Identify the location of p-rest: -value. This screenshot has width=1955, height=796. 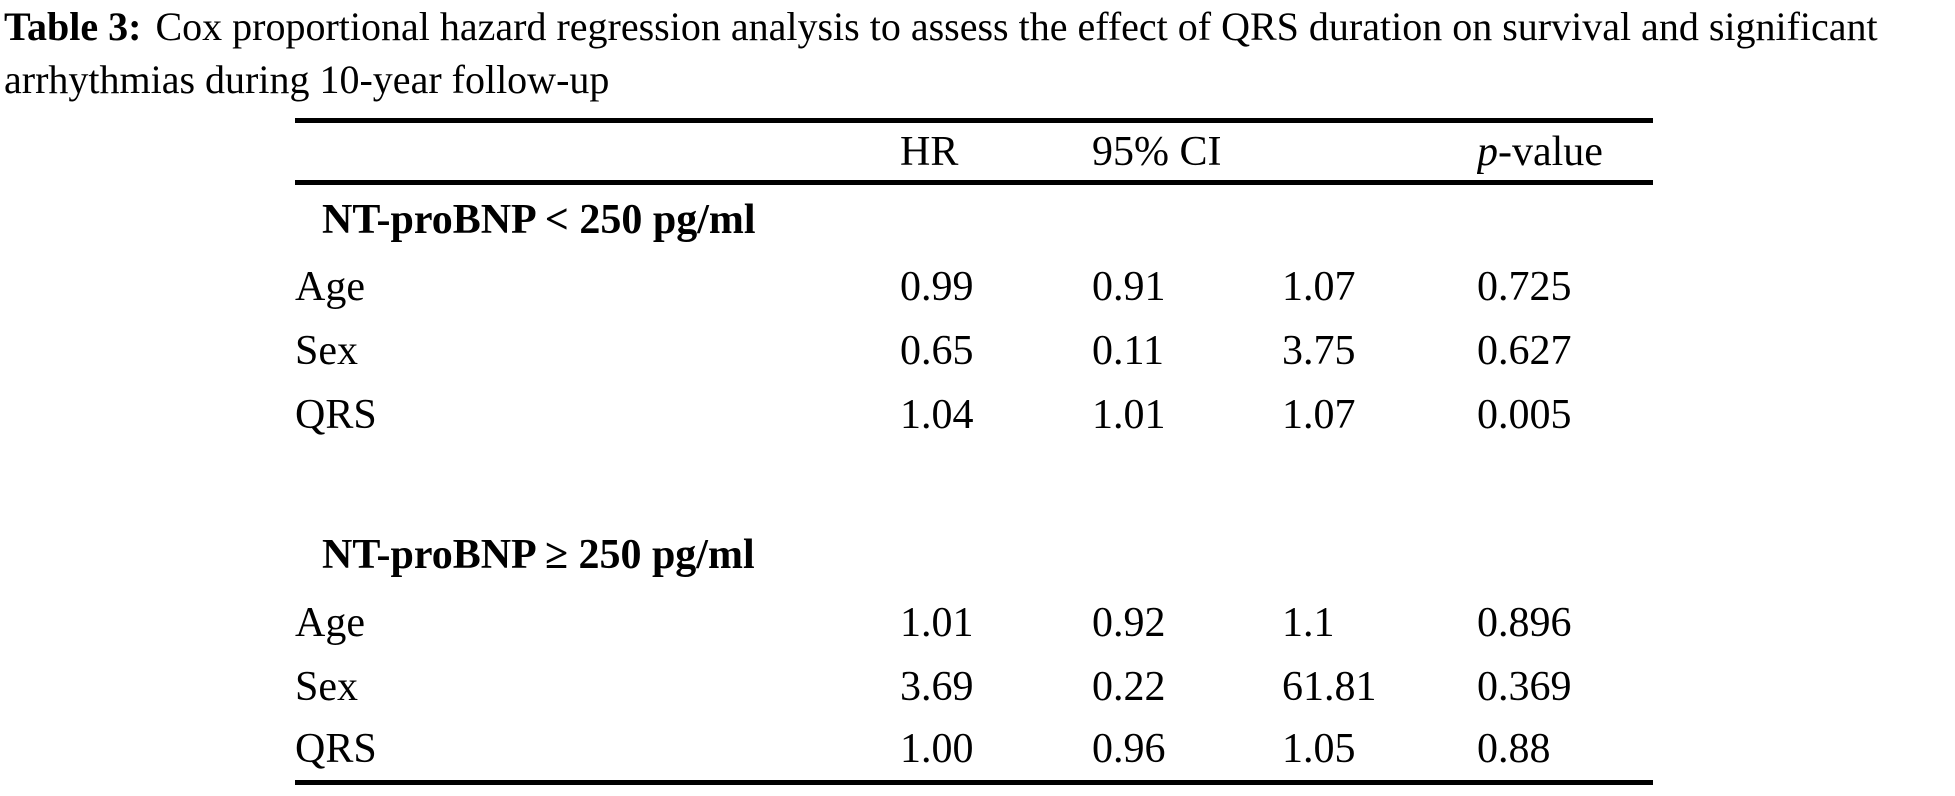
(1550, 151).